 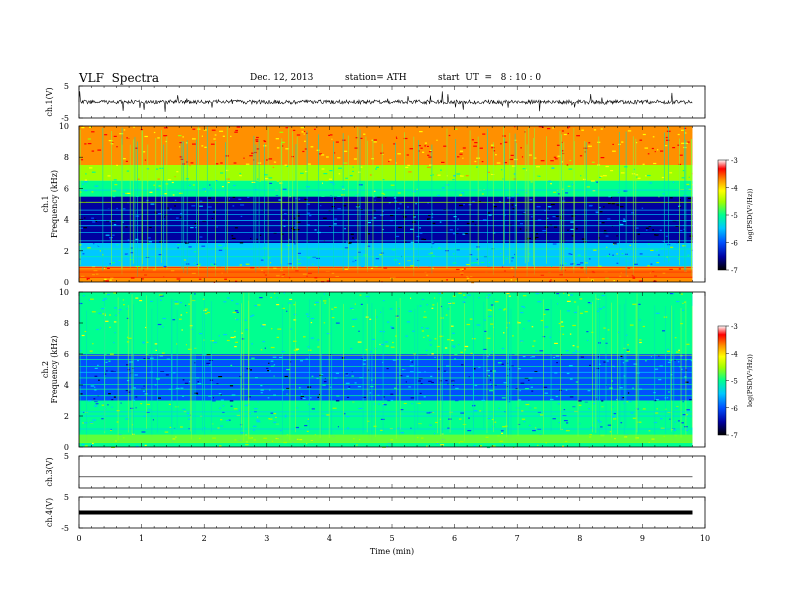 What do you see at coordinates (734, 161) in the screenshot?
I see `ch1-spec-colorbar-tick-label: -3` at bounding box center [734, 161].